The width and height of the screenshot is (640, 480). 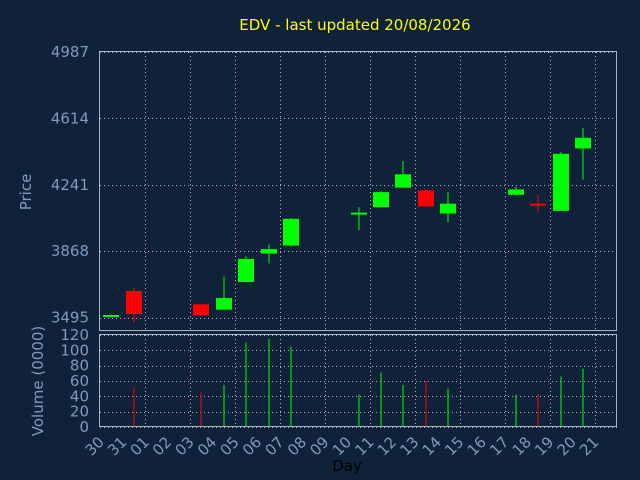 I want to click on volume-tick-label: 20, so click(x=79, y=412).